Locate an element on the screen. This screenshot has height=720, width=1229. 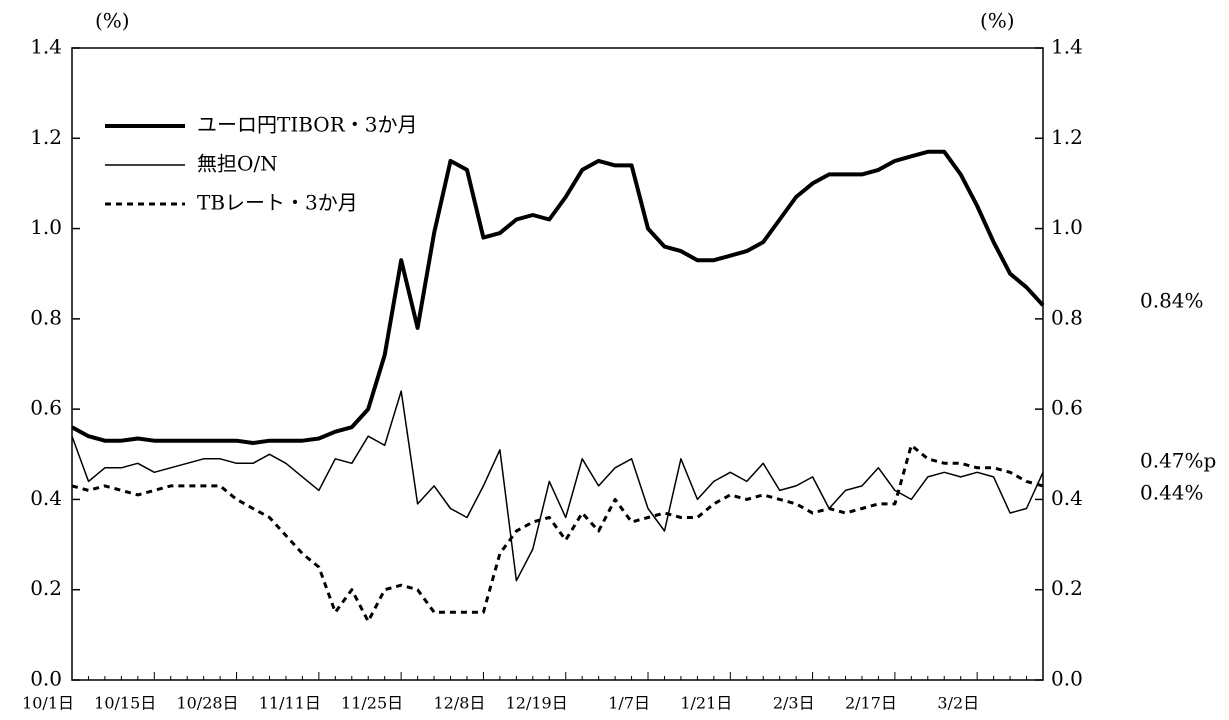
y2-tick-label: 1.4 is located at coordinates (1067, 47).